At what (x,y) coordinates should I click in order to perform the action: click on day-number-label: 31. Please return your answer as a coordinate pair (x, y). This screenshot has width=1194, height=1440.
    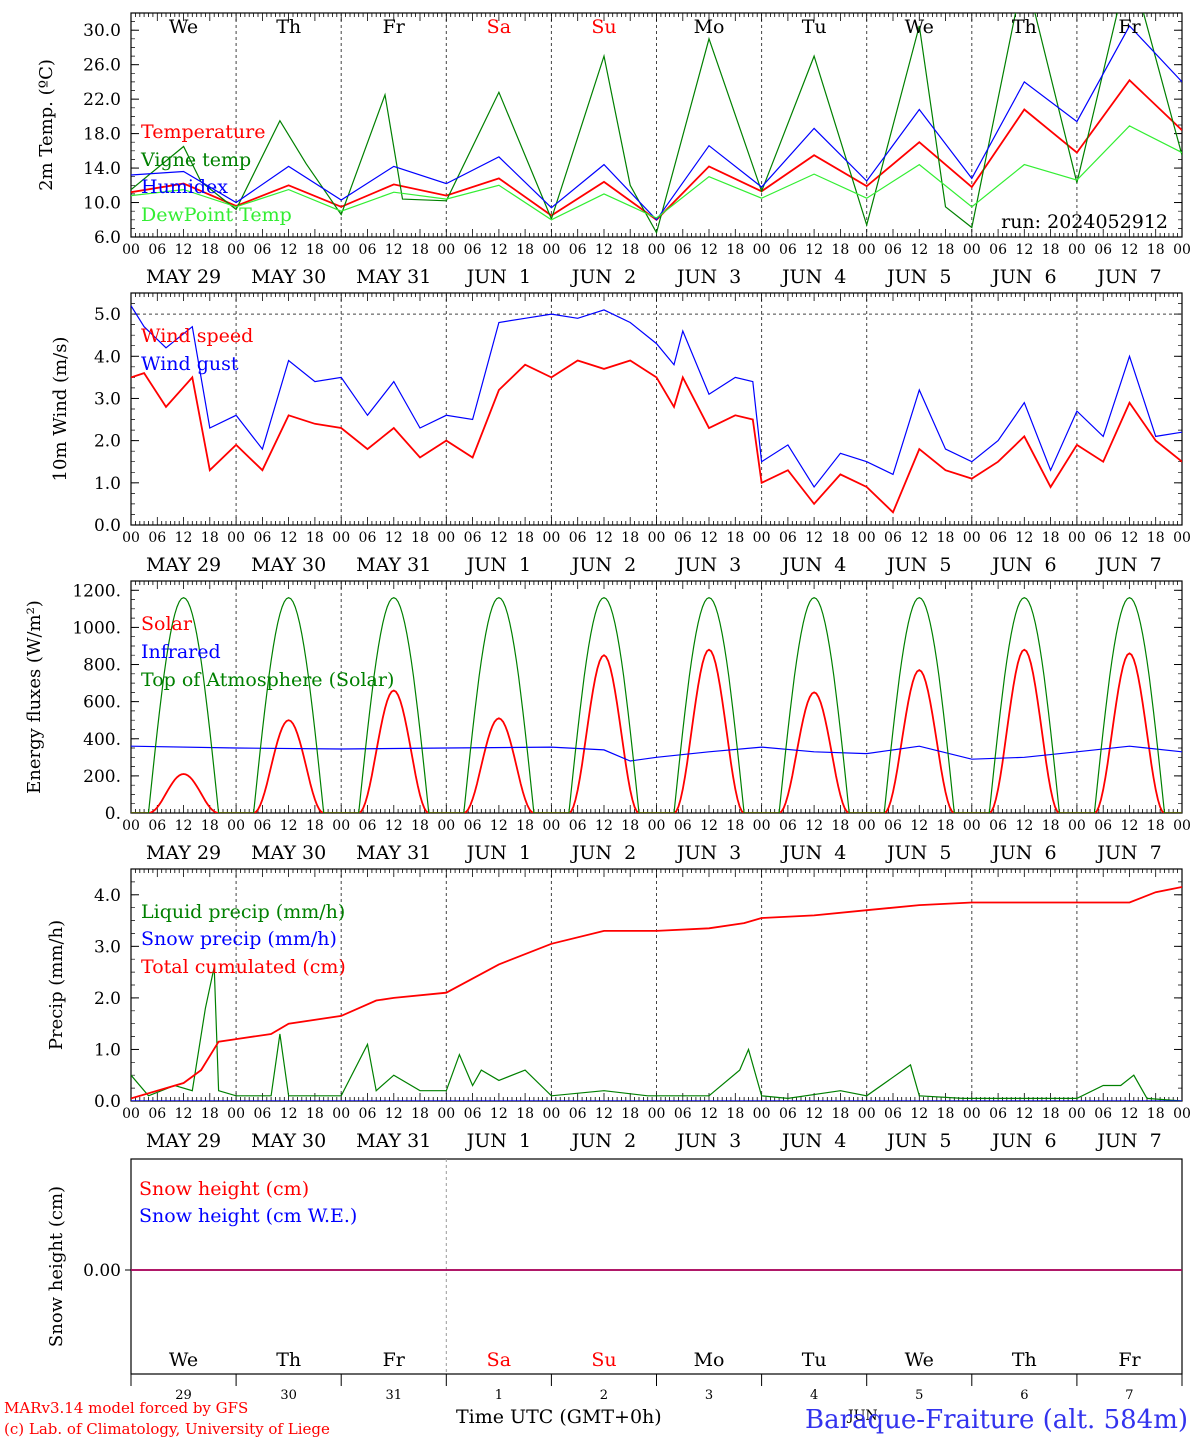
    Looking at the image, I should click on (393, 1395).